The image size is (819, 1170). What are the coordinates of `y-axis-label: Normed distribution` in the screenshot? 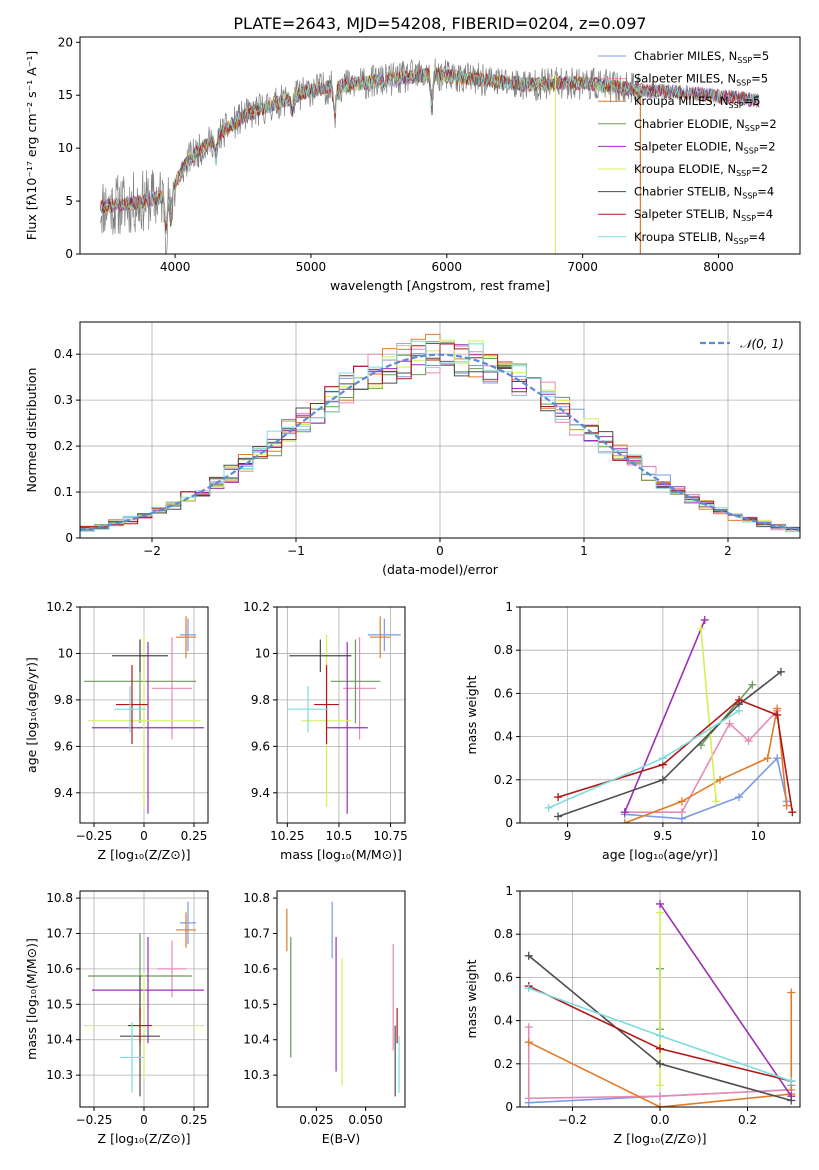 It's located at (31, 430).